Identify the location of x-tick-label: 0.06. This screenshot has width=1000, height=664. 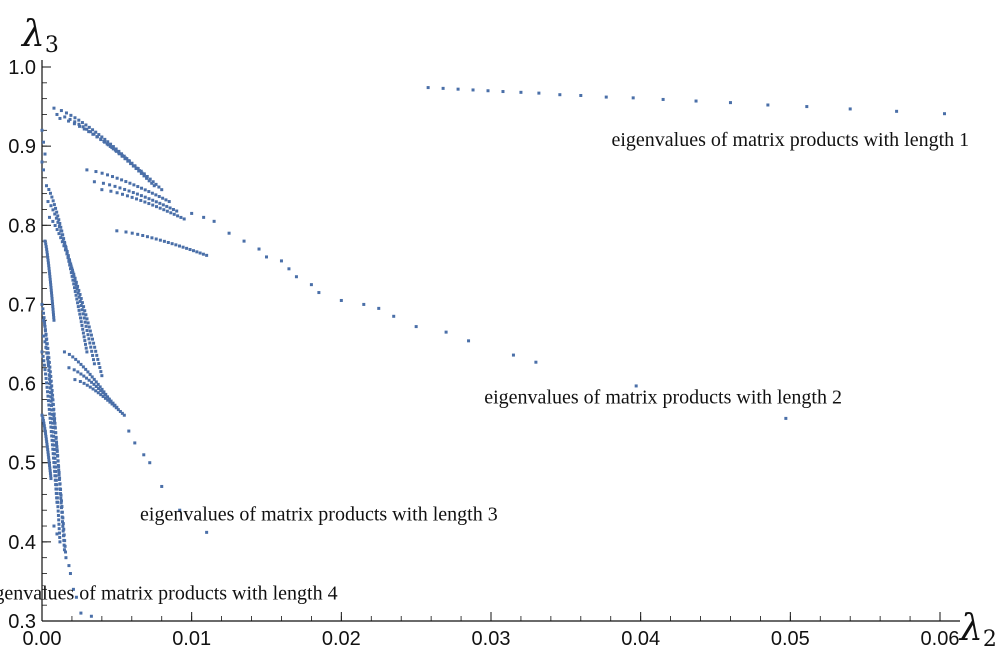
(940, 639).